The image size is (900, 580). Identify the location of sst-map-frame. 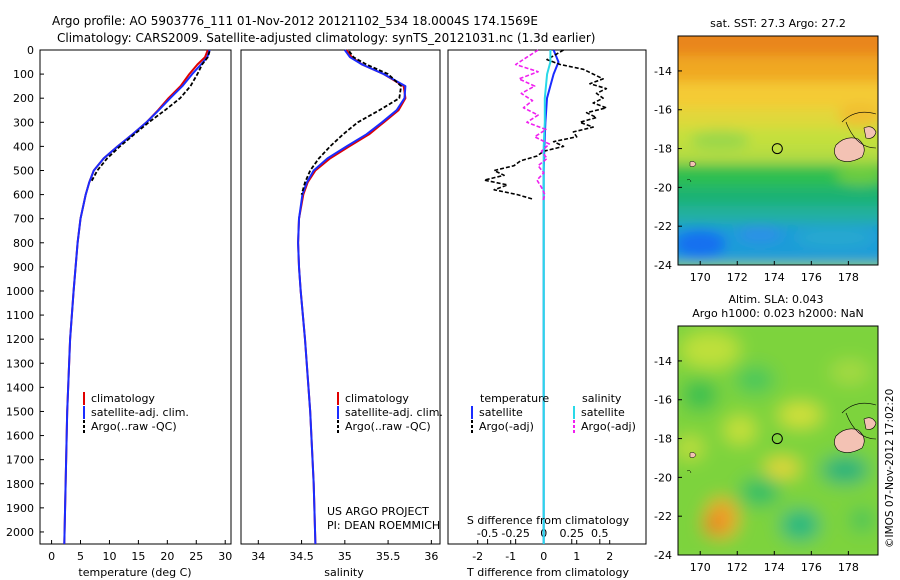
(778, 150).